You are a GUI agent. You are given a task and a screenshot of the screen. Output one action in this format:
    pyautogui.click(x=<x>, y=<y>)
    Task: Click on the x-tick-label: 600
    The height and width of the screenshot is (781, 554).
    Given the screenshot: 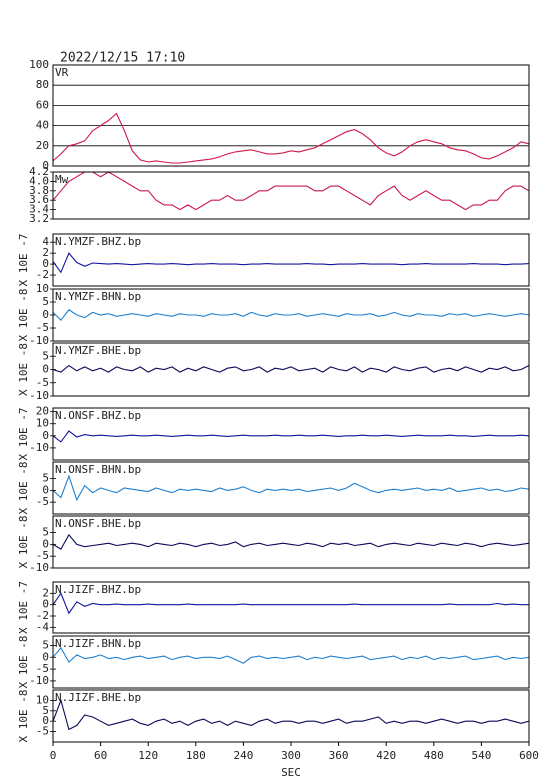 What is the action you would take?
    pyautogui.click(x=529, y=755)
    